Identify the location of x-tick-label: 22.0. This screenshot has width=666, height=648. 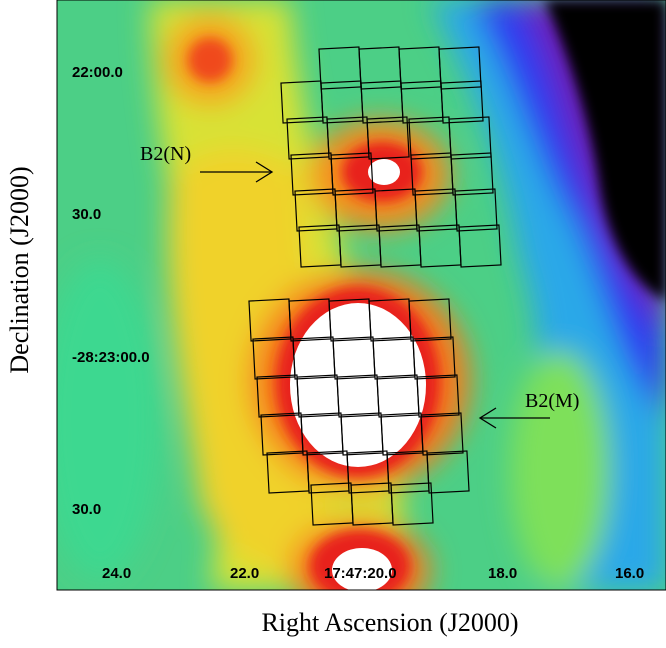
(244, 573).